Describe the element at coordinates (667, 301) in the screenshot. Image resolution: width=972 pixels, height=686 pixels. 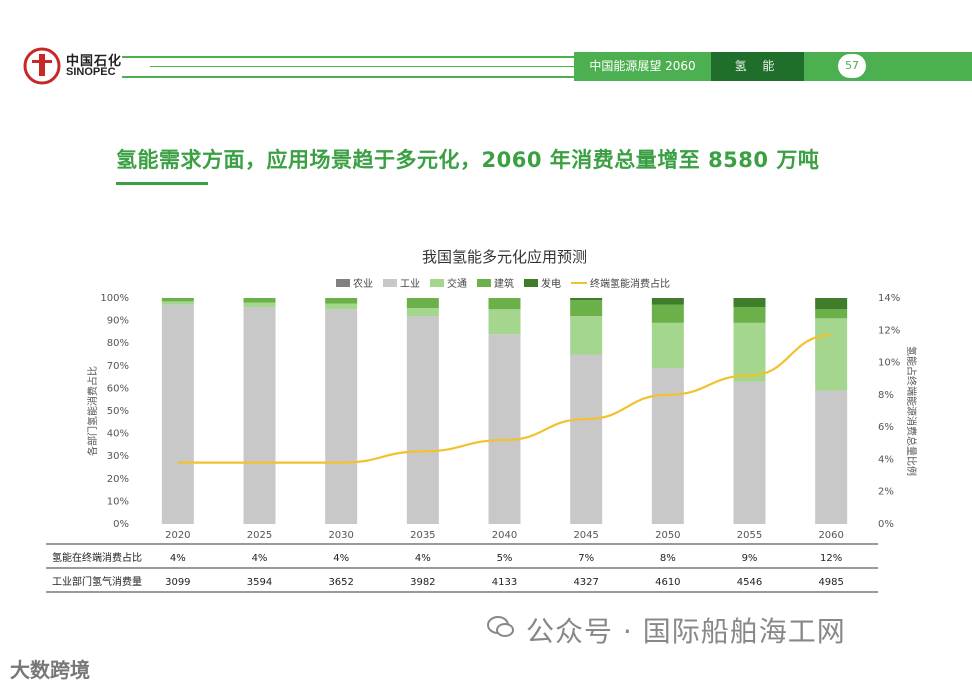
I see `bar-2050-发电` at that location.